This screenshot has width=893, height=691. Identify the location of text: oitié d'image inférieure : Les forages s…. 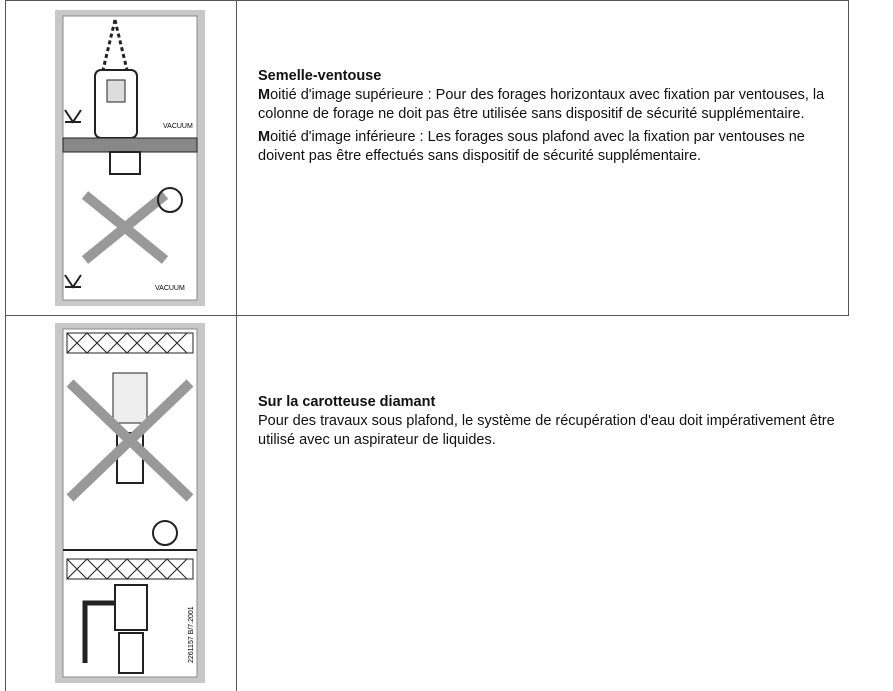
(531, 146).